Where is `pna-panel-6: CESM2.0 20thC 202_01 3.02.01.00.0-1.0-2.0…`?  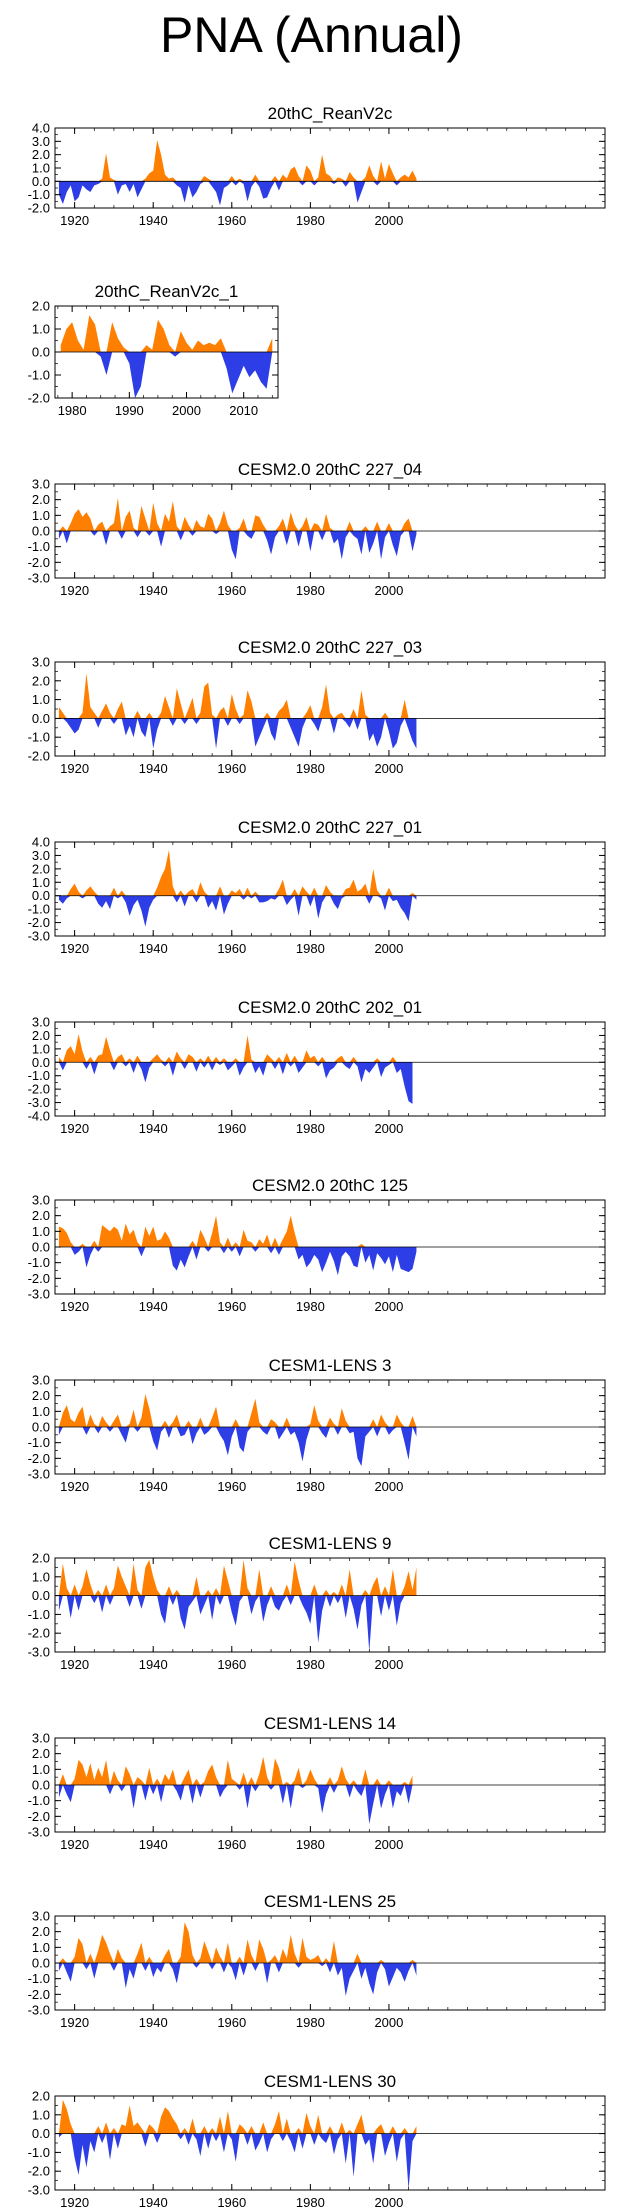
pna-panel-6: CESM2.0 20thC 202_01 3.02.01.00.0-1.0-2.0… is located at coordinates (317, 1067).